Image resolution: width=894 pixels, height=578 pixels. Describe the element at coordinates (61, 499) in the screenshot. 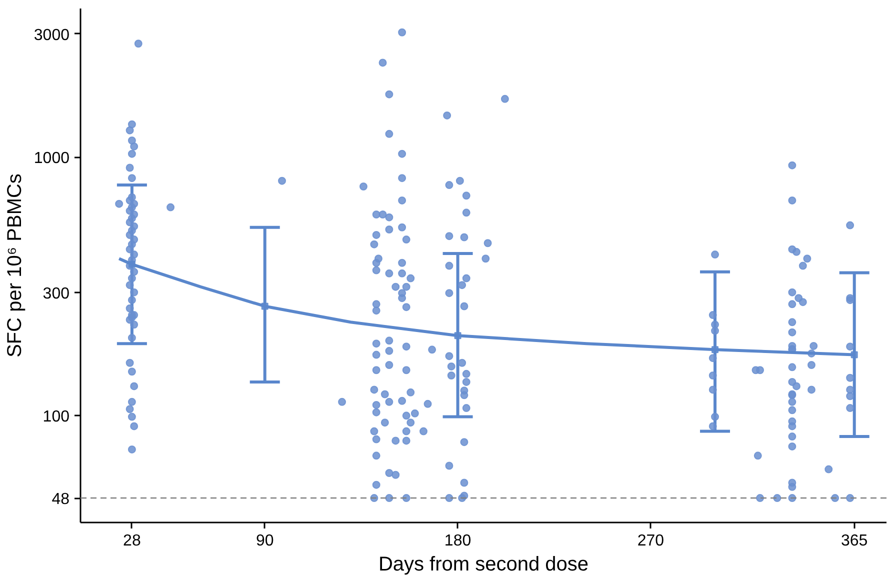

I see `y-tick-label: 48` at that location.